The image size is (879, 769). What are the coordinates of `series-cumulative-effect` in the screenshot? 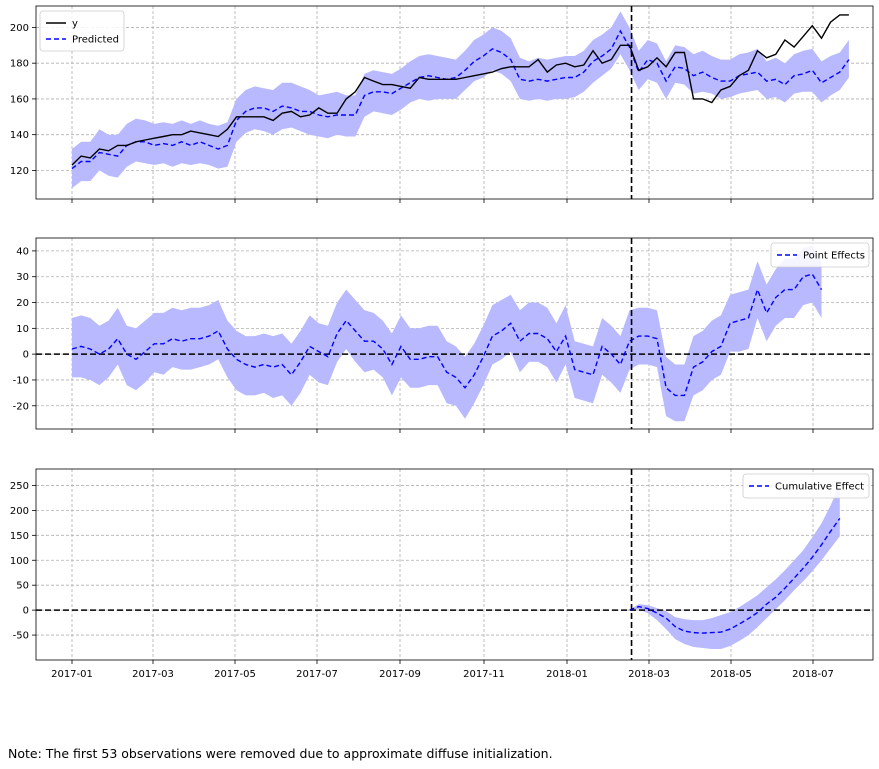 It's located at (735, 575).